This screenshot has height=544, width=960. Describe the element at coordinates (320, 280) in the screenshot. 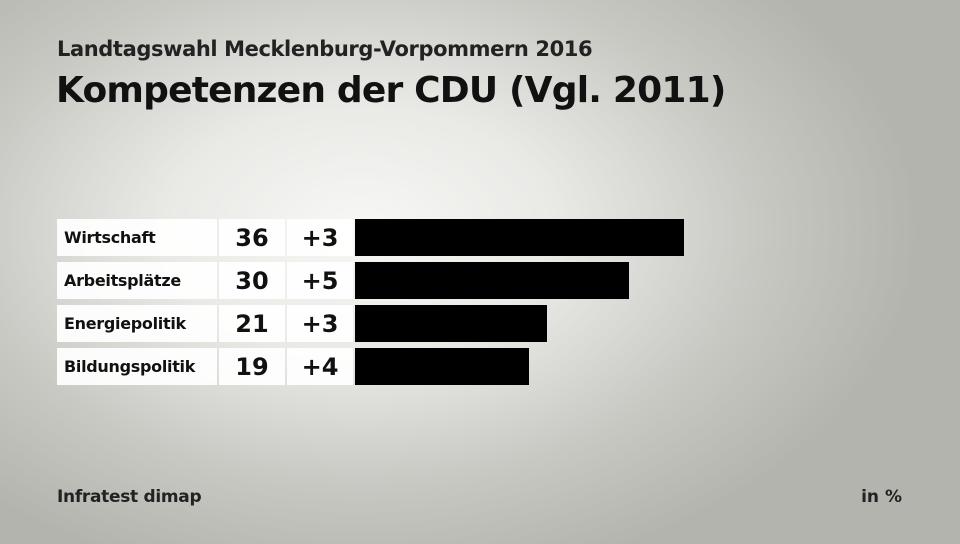

I see `diff-label: +5` at that location.